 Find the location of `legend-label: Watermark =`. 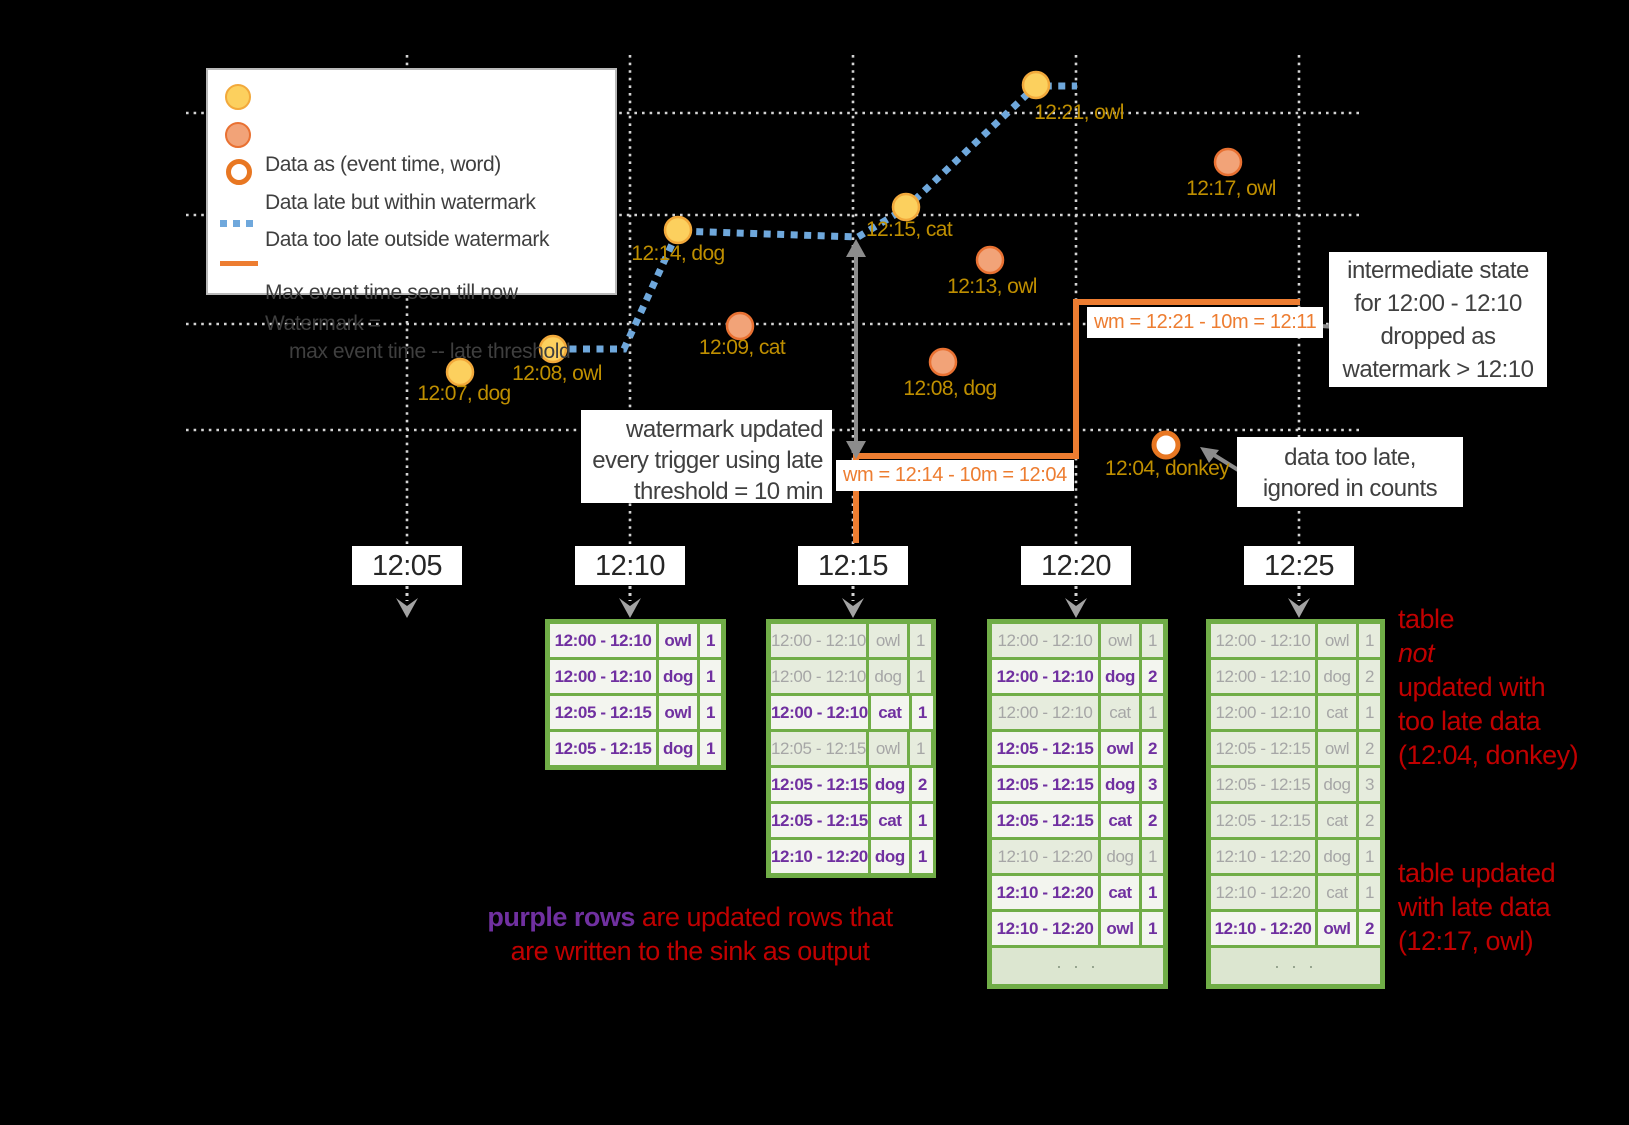

legend-label: Watermark = is located at coordinates (323, 323).